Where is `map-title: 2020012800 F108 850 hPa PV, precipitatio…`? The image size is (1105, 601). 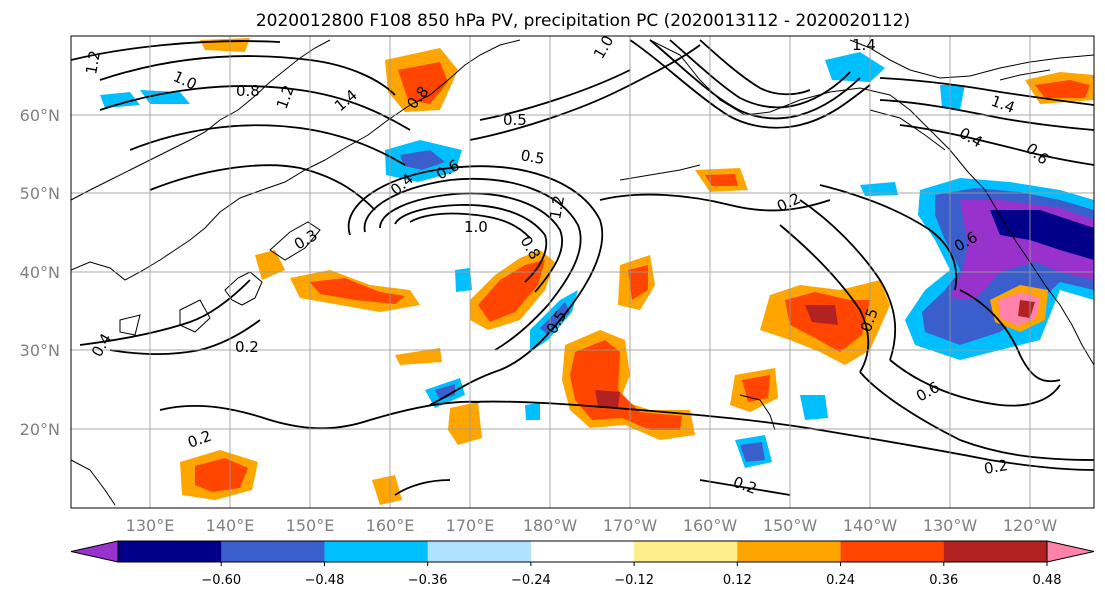 map-title: 2020012800 F108 850 hPa PV, precipitatio… is located at coordinates (583, 21).